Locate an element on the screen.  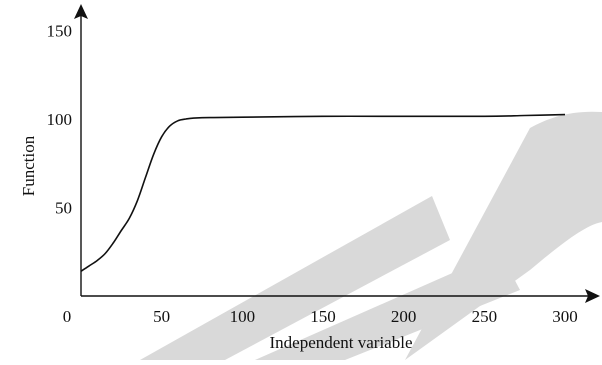
y-axis-label: Function is located at coordinates (28, 165).